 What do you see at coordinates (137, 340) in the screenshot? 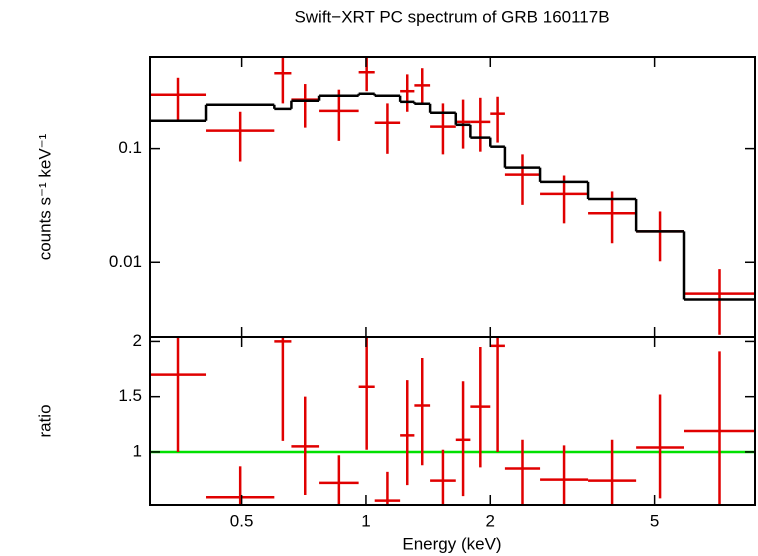
I see `y-tick-label: 2` at bounding box center [137, 340].